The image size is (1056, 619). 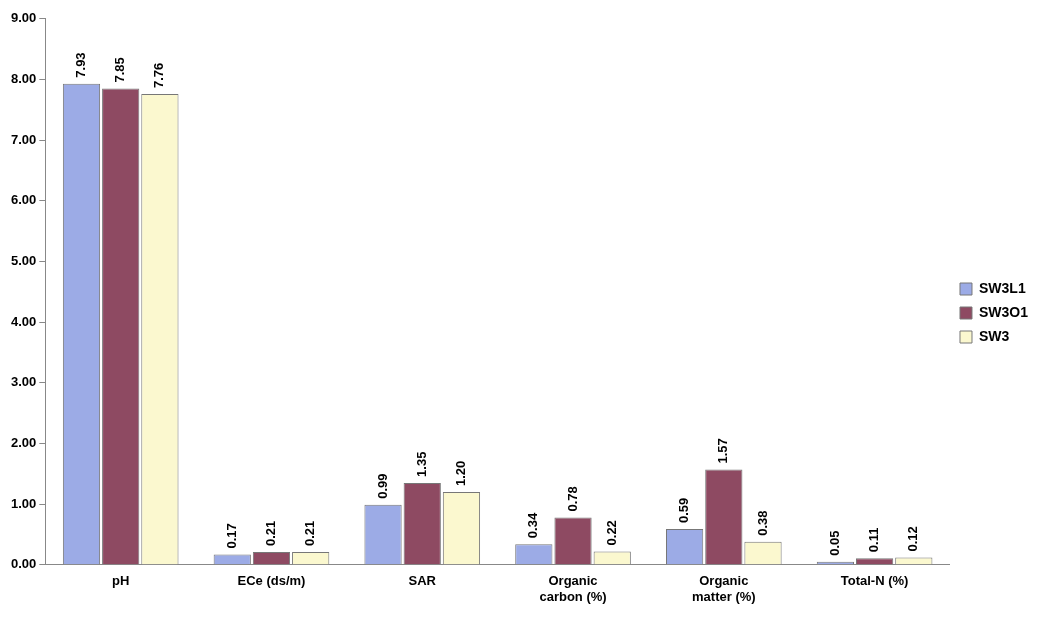 What do you see at coordinates (23, 443) in the screenshot?
I see `y-tick-label: 2.00` at bounding box center [23, 443].